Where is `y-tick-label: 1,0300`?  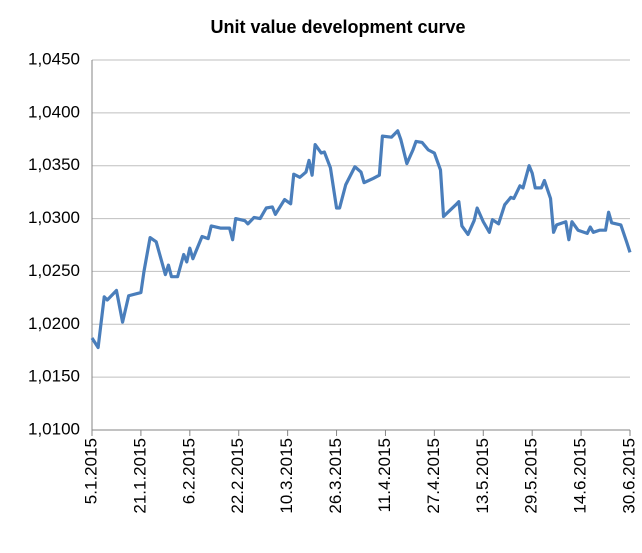 y-tick-label: 1,0300 is located at coordinates (54, 217).